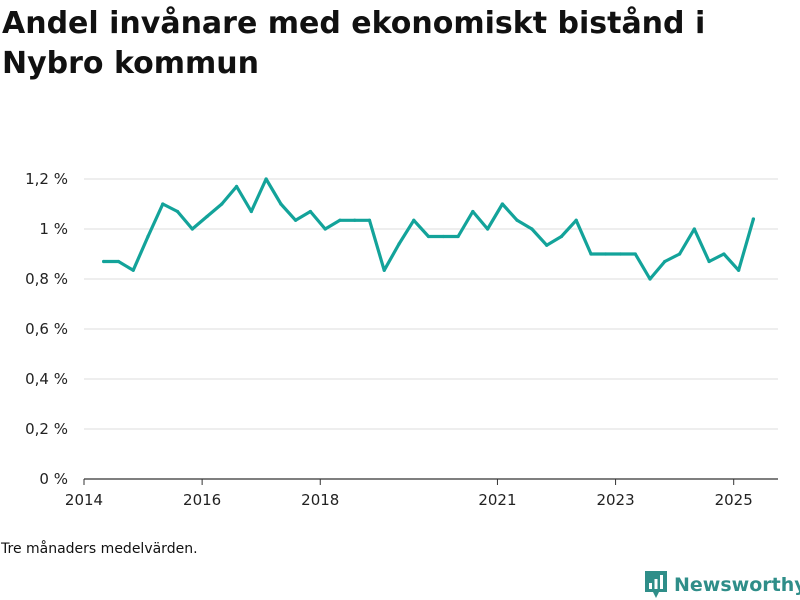 The height and width of the screenshot is (600, 800). I want to click on y-axis: 0 % 0,2 % 0,4 % 0,6 % 0,8 % 1 % 1,2 %, so click(46, 329).